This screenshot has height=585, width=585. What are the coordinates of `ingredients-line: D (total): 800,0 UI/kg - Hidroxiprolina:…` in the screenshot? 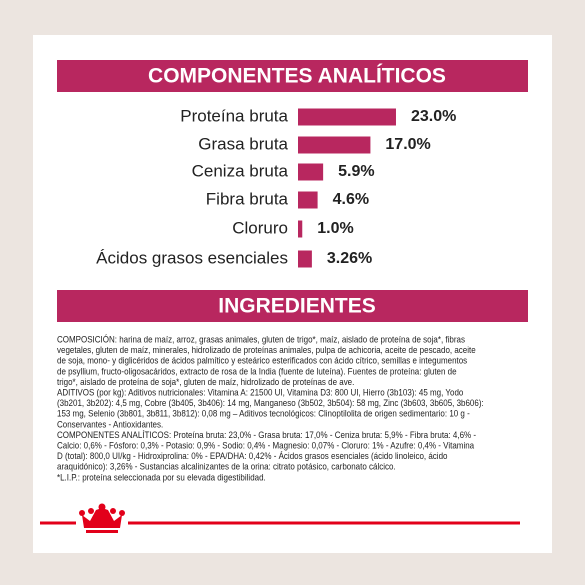 It's located at (252, 456).